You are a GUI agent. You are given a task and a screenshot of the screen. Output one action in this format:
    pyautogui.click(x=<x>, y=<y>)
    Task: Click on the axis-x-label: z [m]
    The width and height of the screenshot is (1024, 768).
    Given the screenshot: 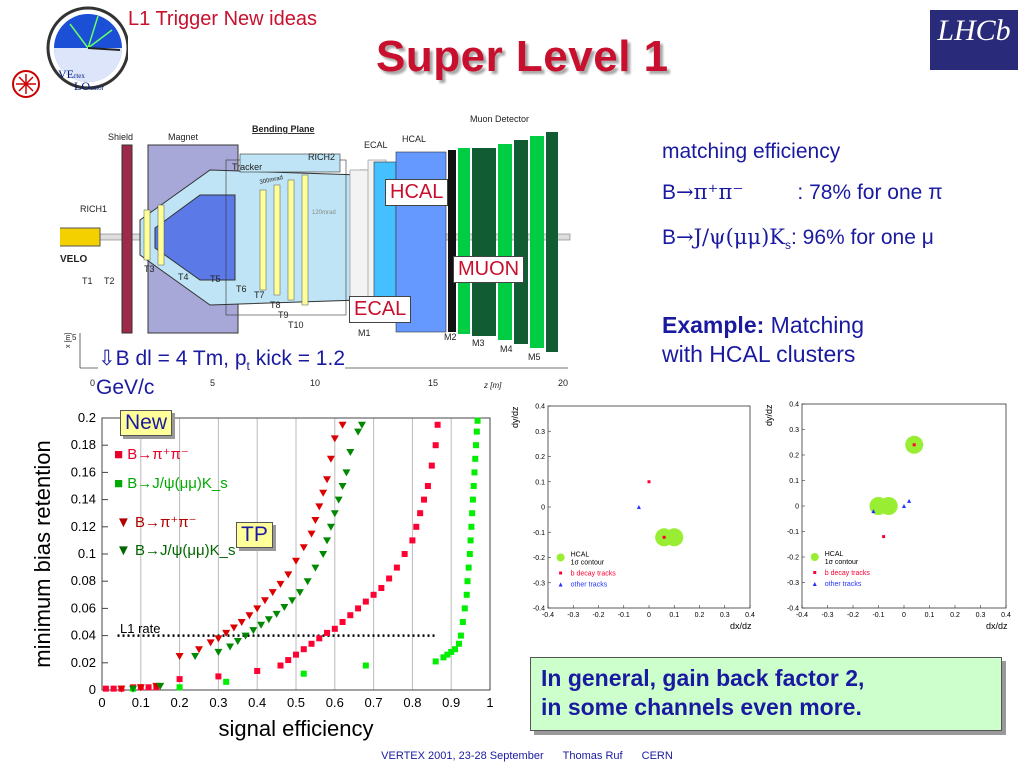 What is the action you would take?
    pyautogui.click(x=492, y=385)
    